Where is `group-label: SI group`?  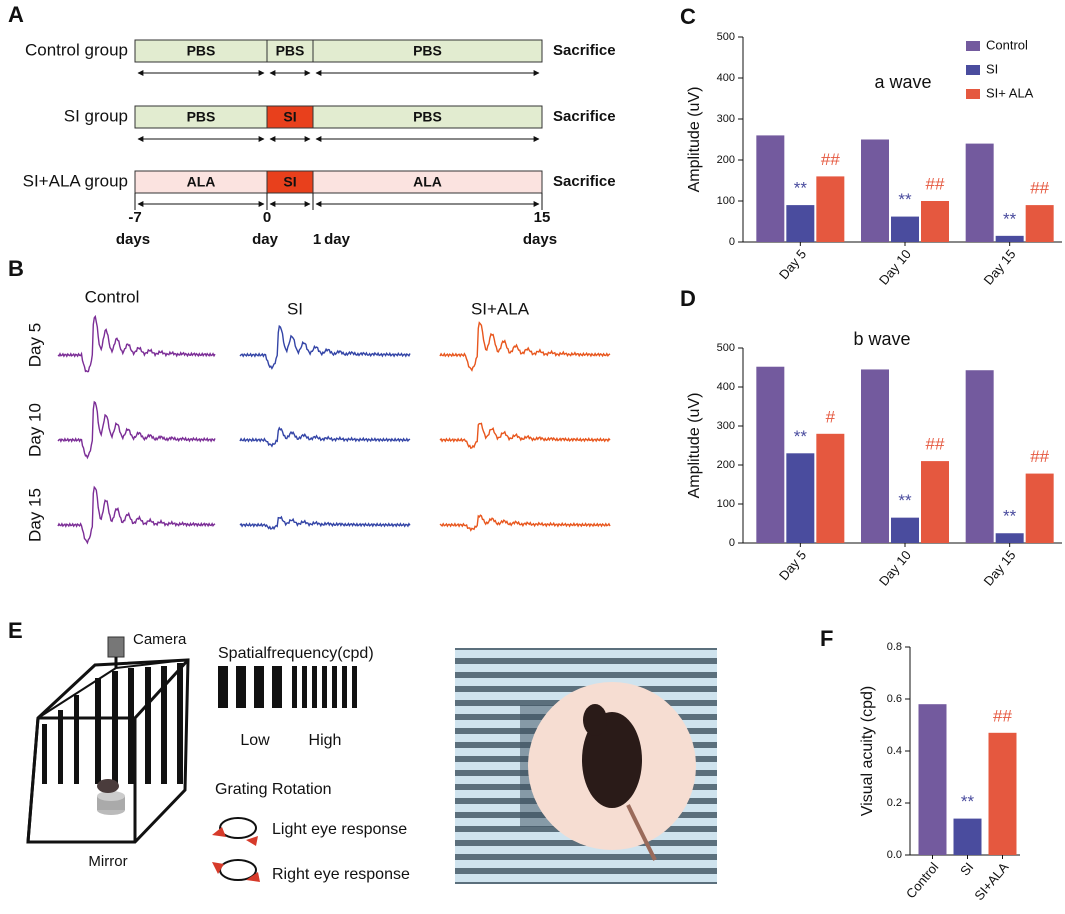 group-label: SI group is located at coordinates (96, 115).